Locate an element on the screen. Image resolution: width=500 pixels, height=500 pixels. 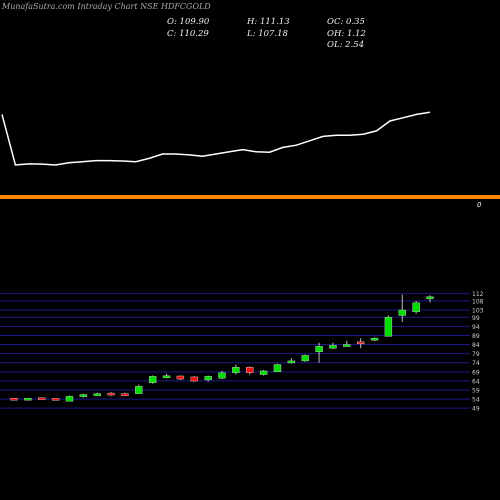
panel-separator is located at coordinates (250, 197).